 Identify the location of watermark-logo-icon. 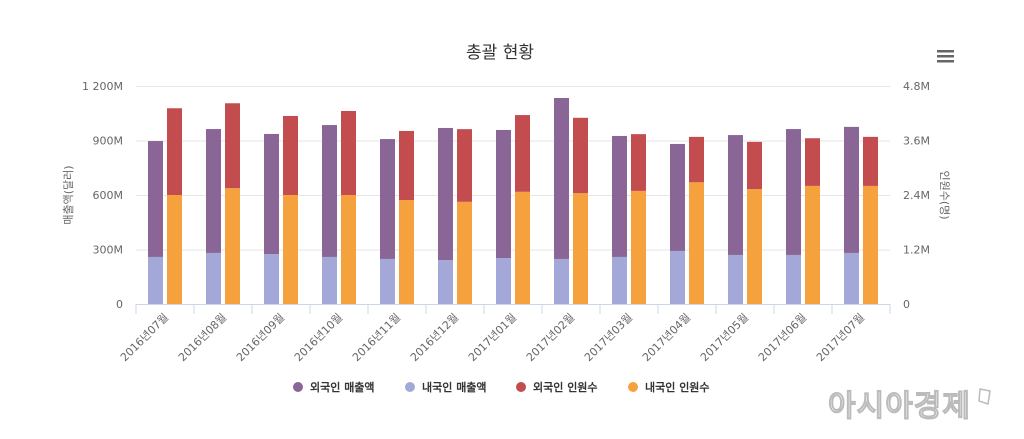
(984, 396).